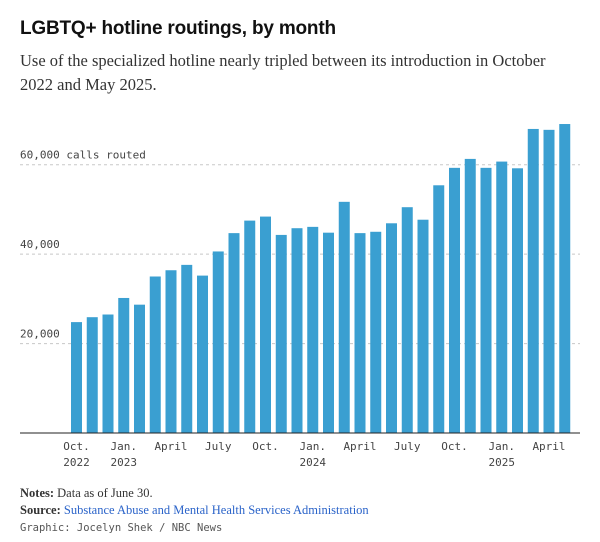 The height and width of the screenshot is (542, 600). Describe the element at coordinates (313, 462) in the screenshot. I see `x-tick-year-label: 2024` at that location.